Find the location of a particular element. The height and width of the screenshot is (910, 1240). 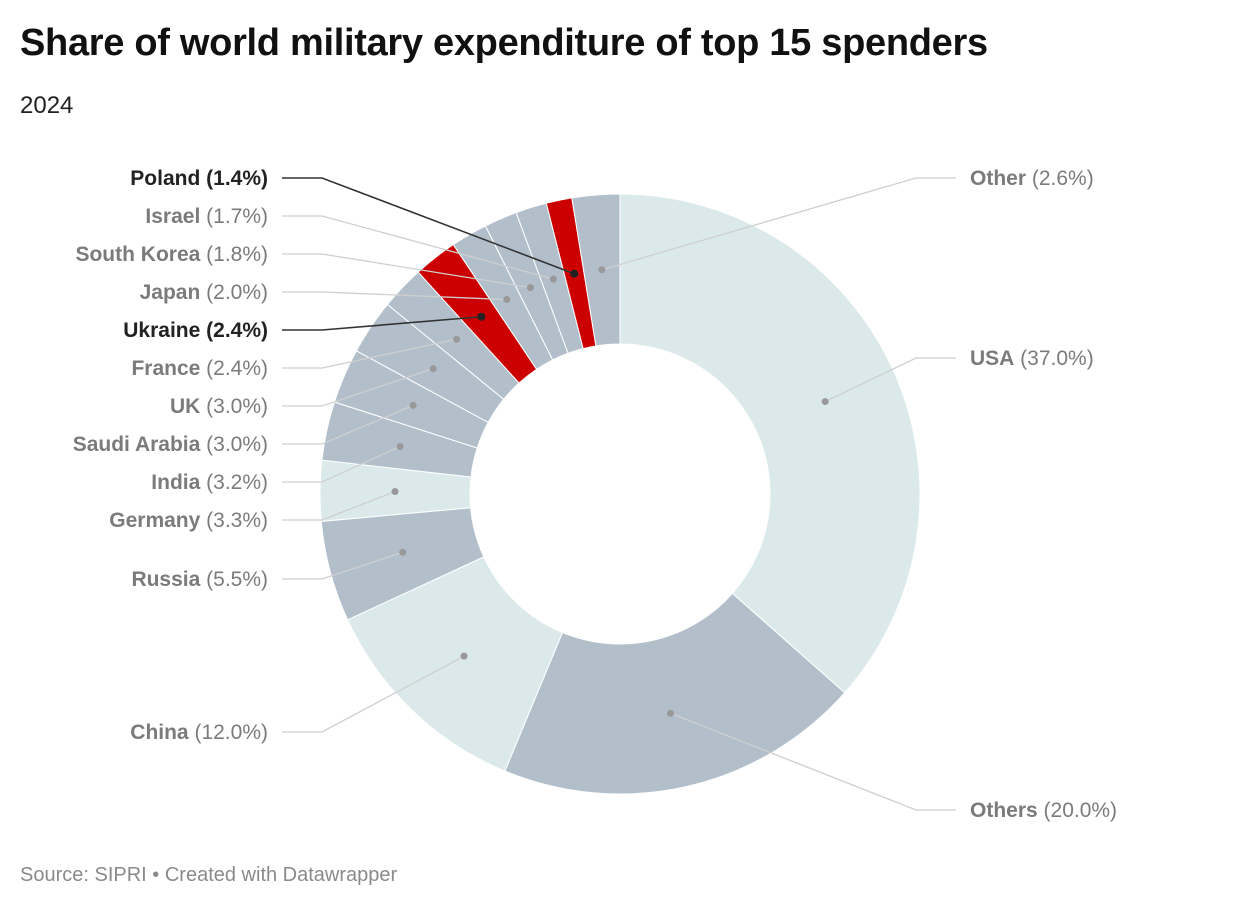

slice-label-others: Others (20.0%) is located at coordinates (1043, 810).